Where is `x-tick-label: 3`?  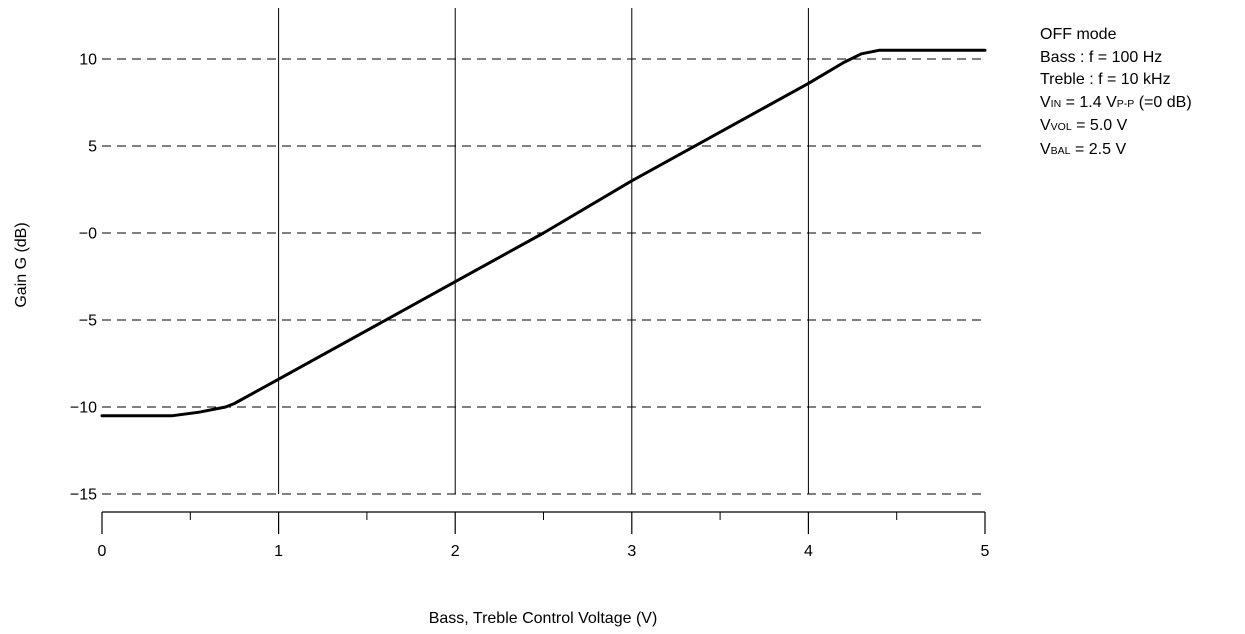
x-tick-label: 3 is located at coordinates (631, 551).